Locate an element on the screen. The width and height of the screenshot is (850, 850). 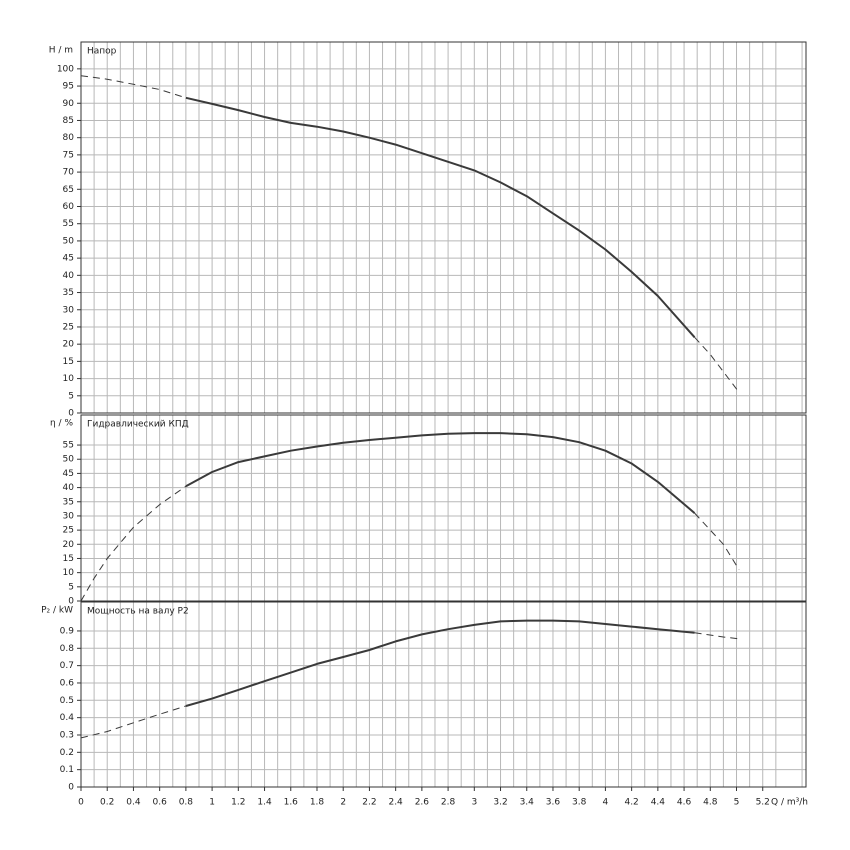
x-tick-label: 3 is located at coordinates (474, 803).